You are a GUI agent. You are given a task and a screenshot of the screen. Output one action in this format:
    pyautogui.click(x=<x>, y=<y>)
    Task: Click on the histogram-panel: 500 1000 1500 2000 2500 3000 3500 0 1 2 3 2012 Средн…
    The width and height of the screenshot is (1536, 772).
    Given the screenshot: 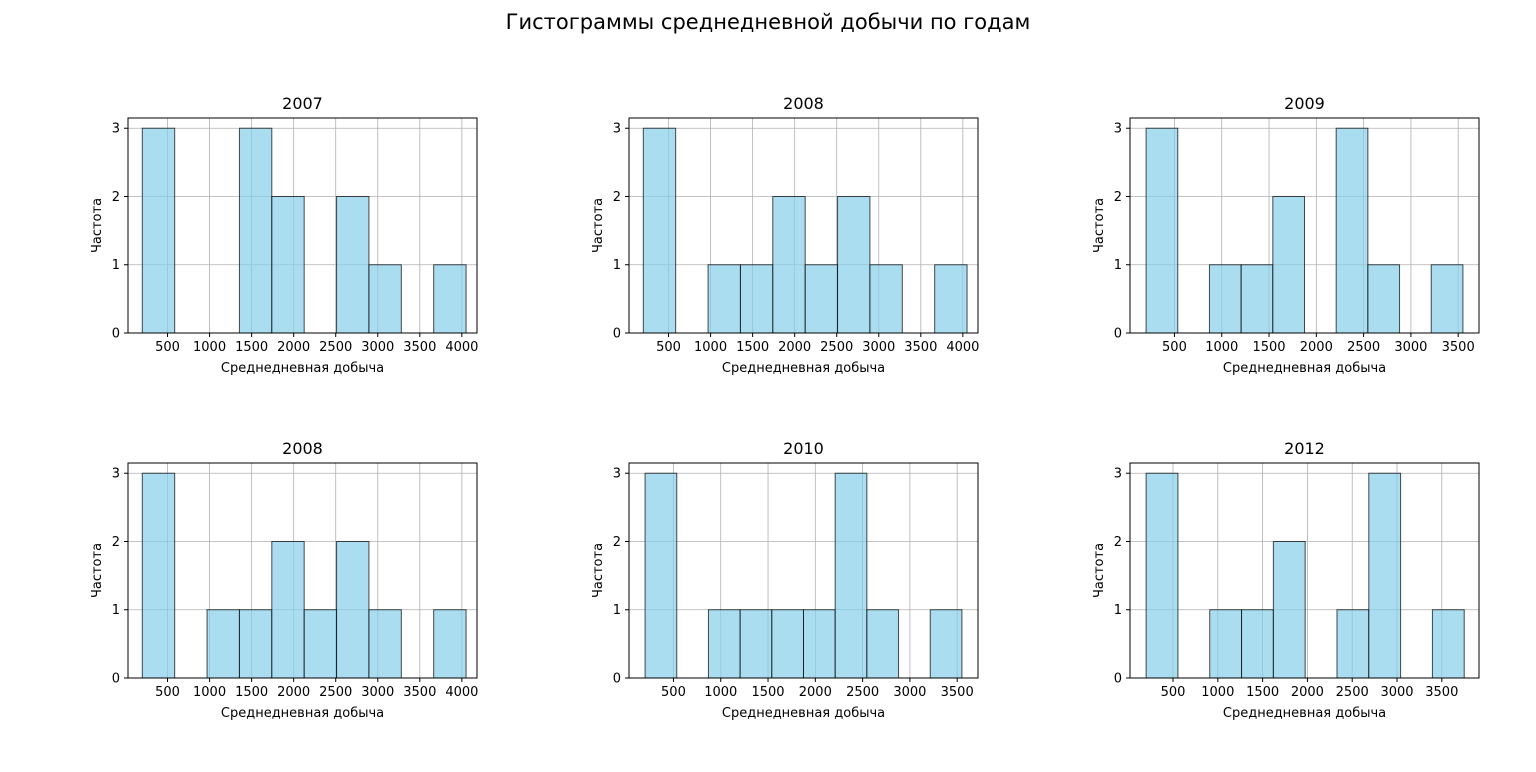 What is the action you would take?
    pyautogui.click(x=1286, y=580)
    